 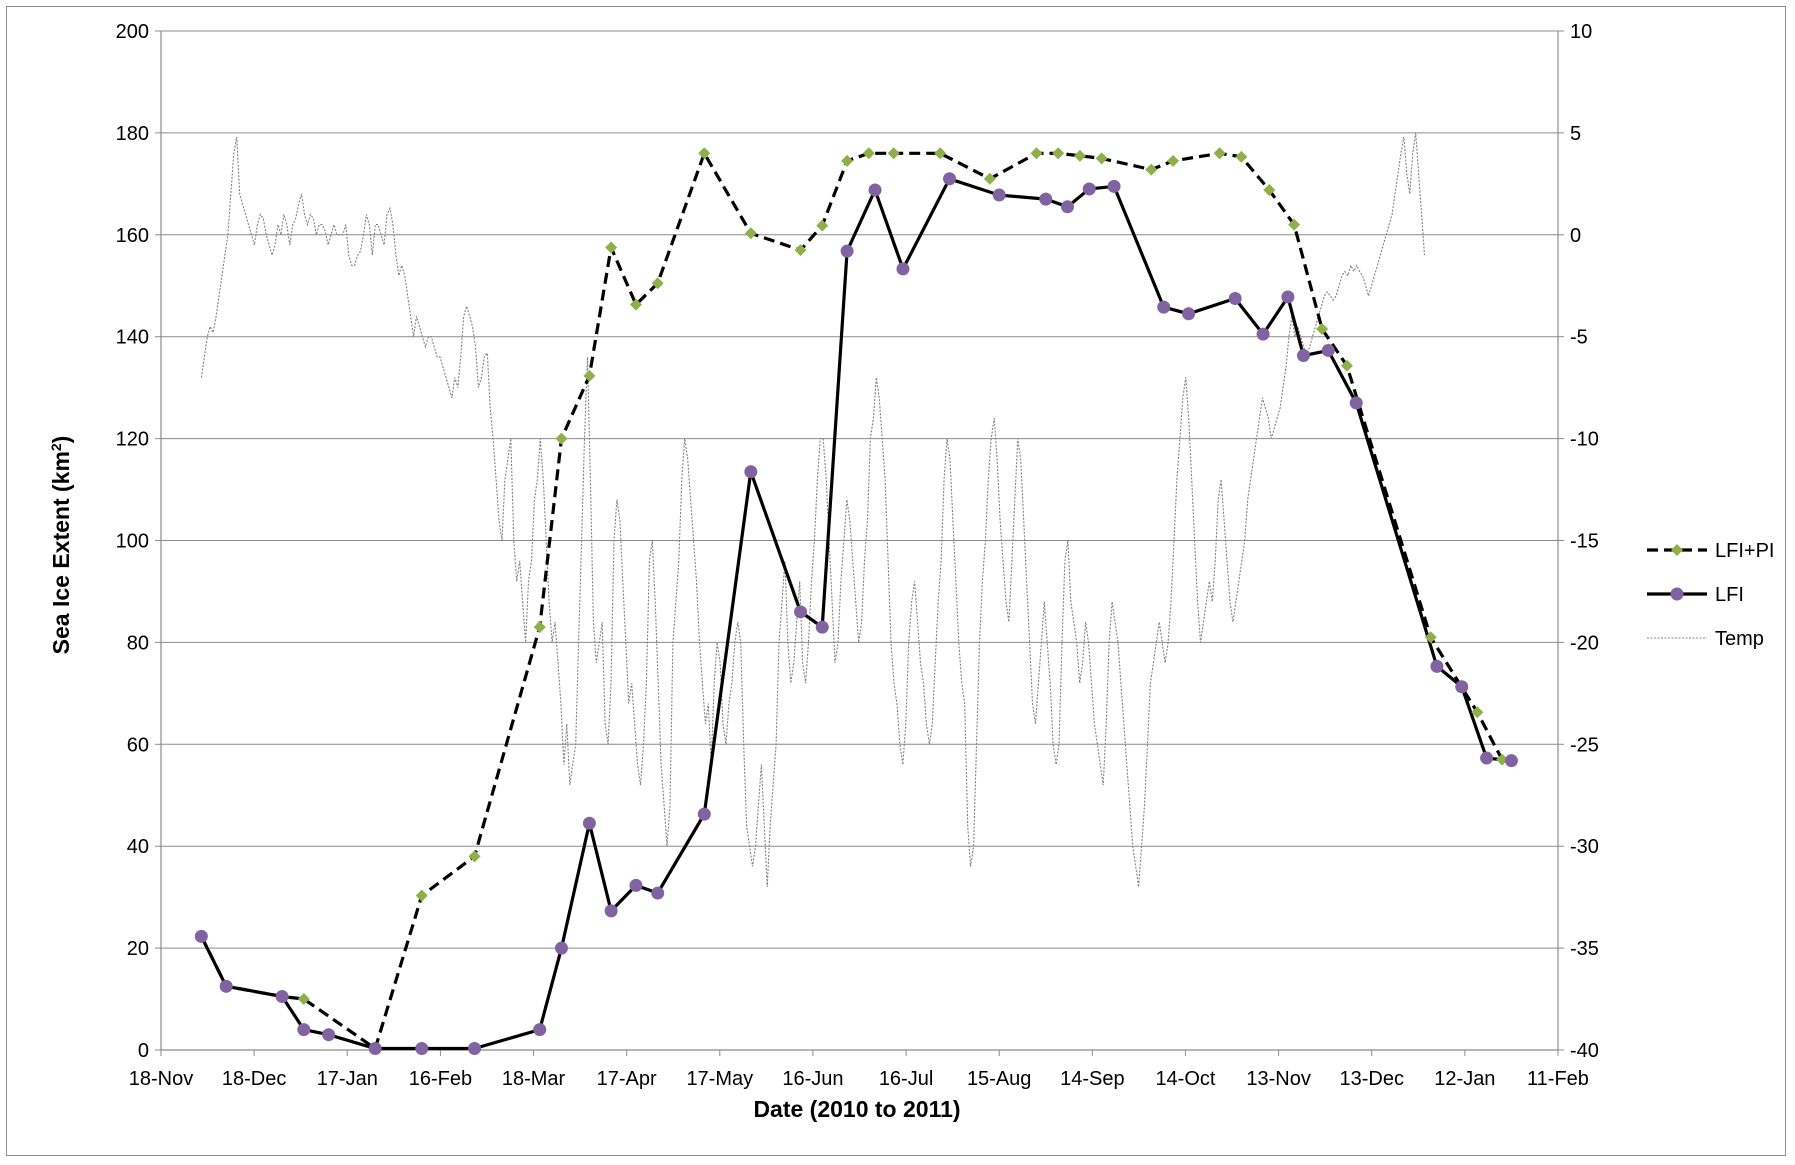 What do you see at coordinates (61, 552) in the screenshot?
I see `y-axis-title-text: Sea Ice Extent (km` at bounding box center [61, 552].